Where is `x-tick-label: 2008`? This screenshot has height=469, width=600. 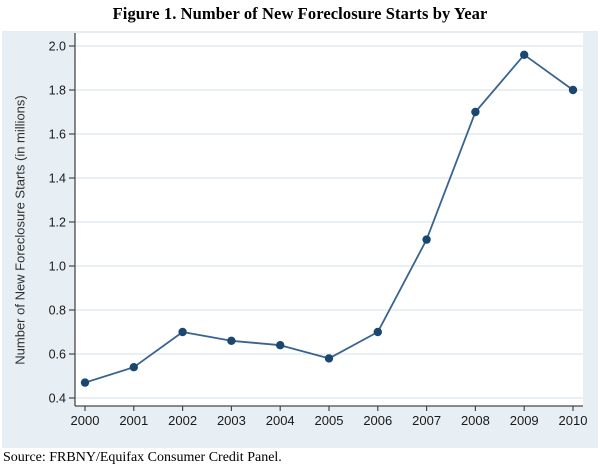 x-tick-label: 2008 is located at coordinates (475, 420).